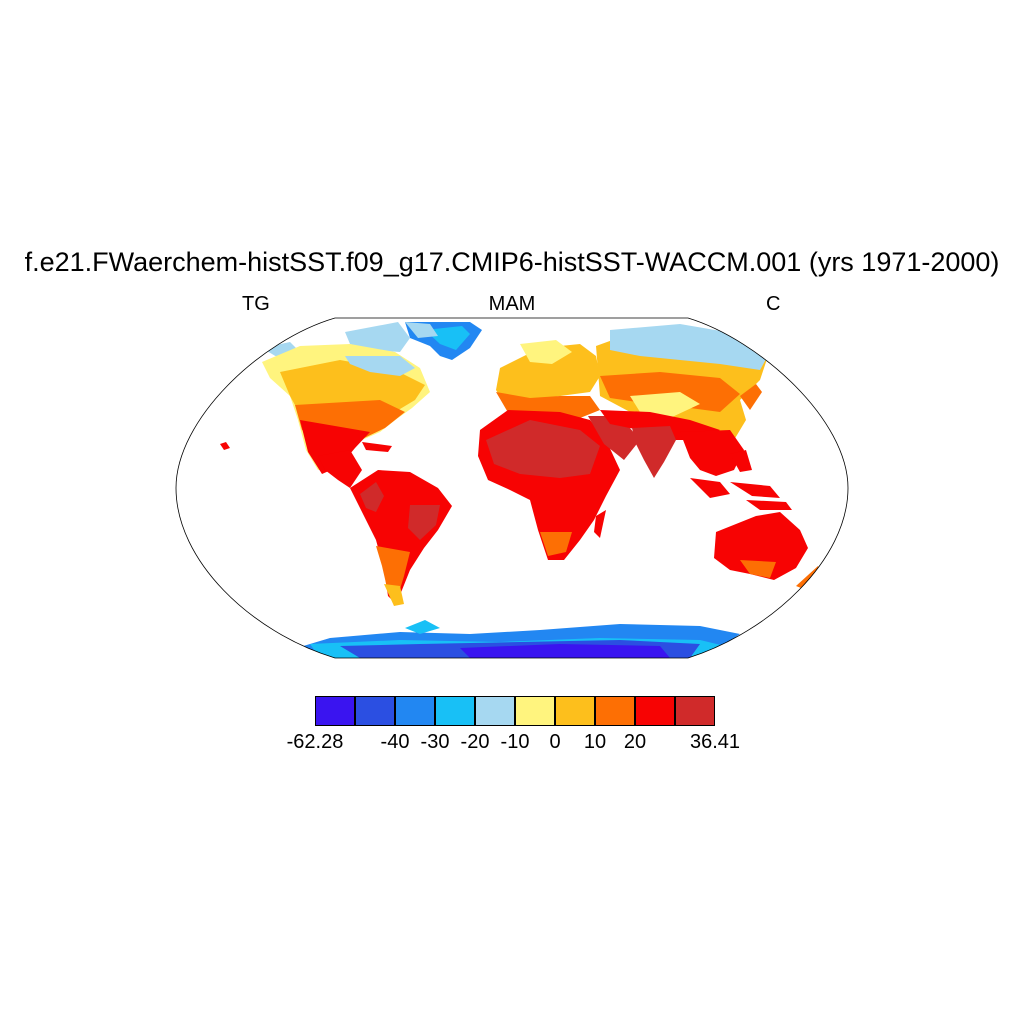 The height and width of the screenshot is (1024, 1024). I want to click on europe, so click(548, 374).